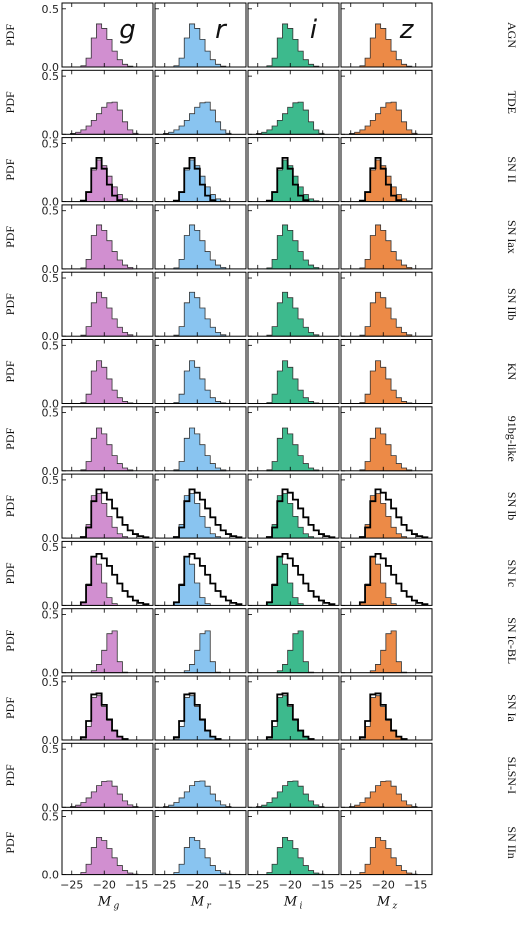  I want to click on row-label-kn: KN, so click(512, 372).